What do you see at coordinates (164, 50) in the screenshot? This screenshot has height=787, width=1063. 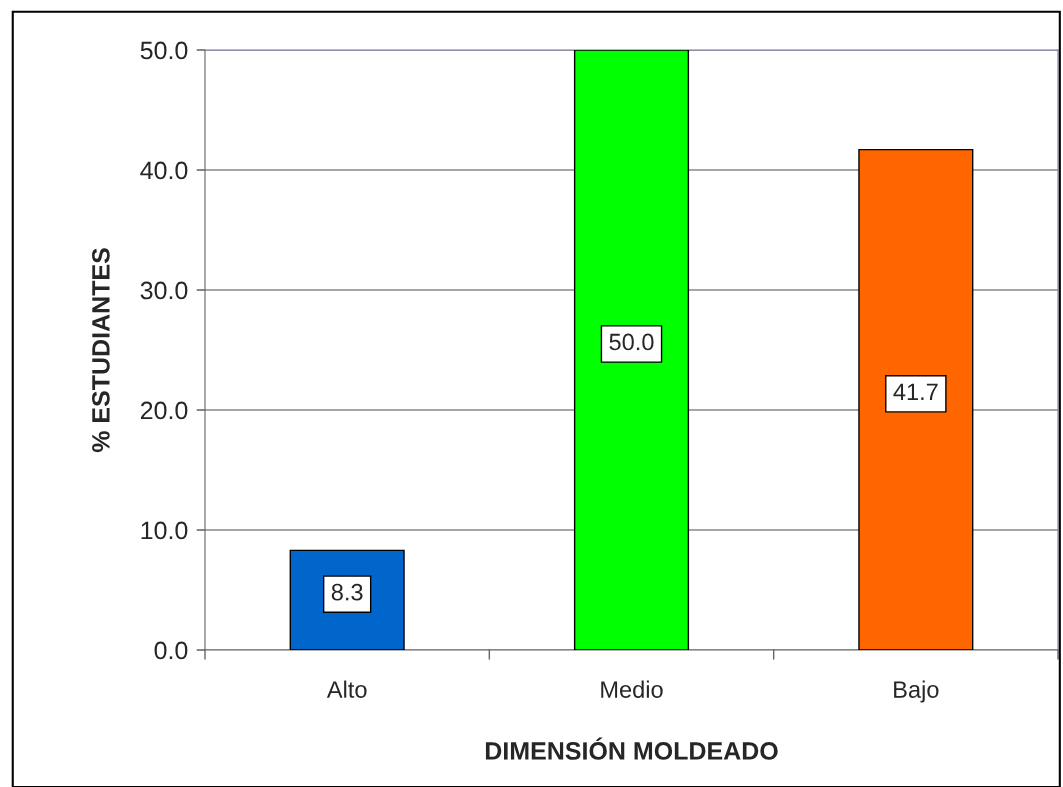 I see `y-tick-label: 50.0` at bounding box center [164, 50].